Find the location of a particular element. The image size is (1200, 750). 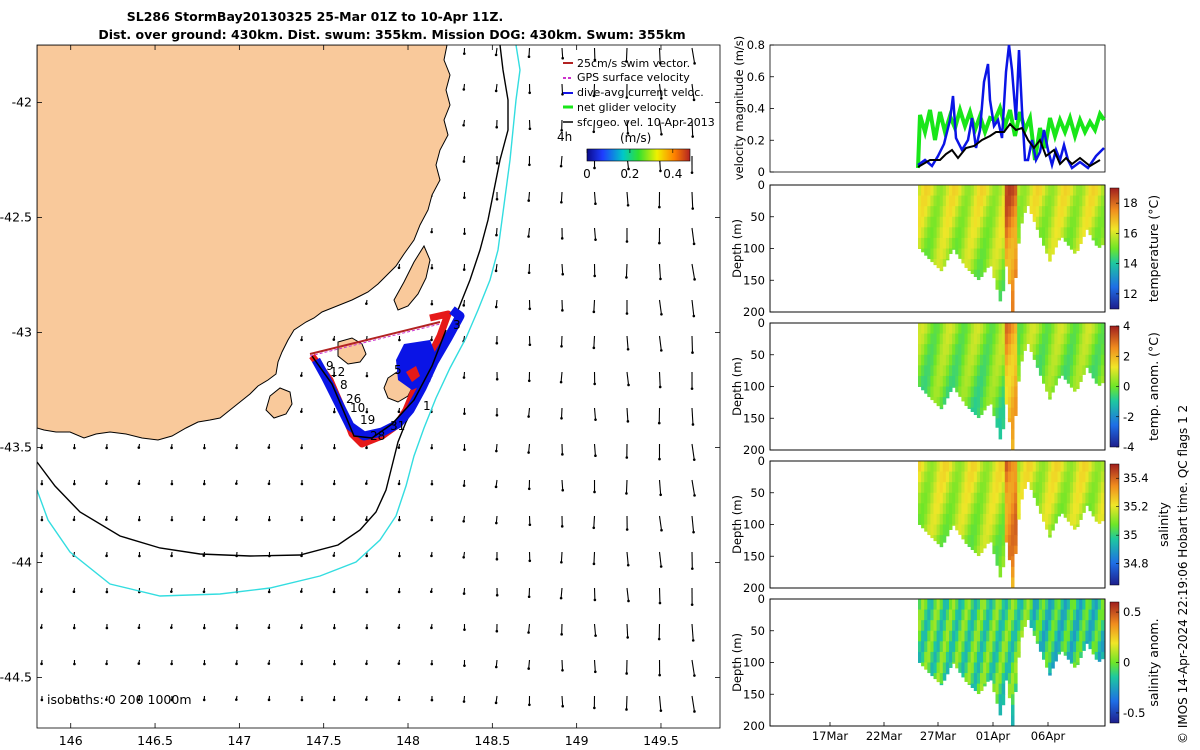

profile-2-cbar-title: salinity is located at coordinates (1163, 523).